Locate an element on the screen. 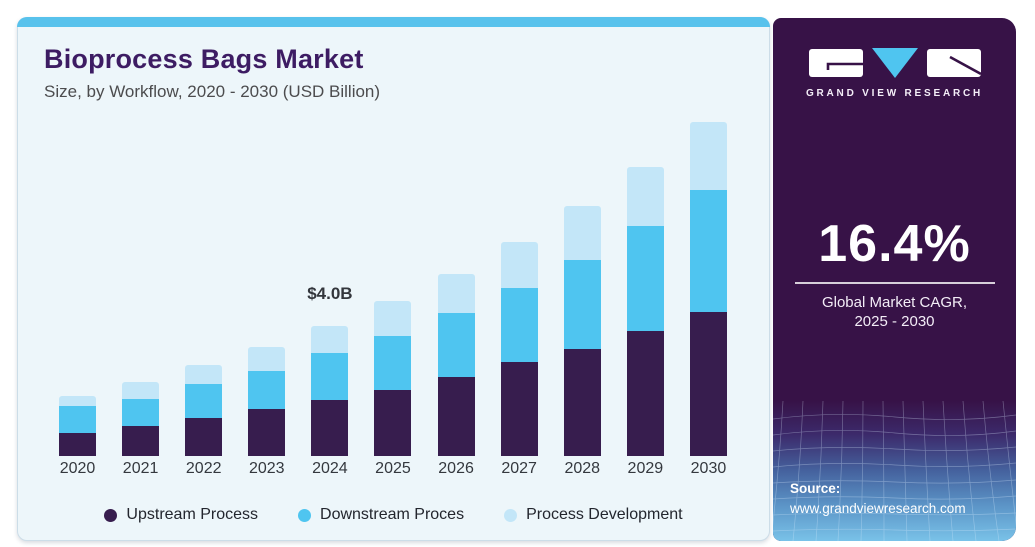 The image size is (1035, 547). x-tick-label: 2021 is located at coordinates (140, 468).